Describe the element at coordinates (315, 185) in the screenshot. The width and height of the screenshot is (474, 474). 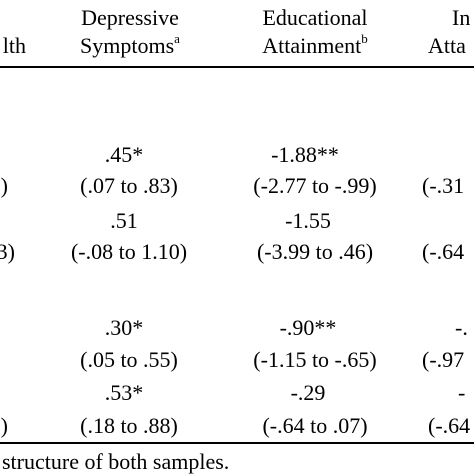
I see `educational-ci-1: (-2.77 to -.99)` at that location.